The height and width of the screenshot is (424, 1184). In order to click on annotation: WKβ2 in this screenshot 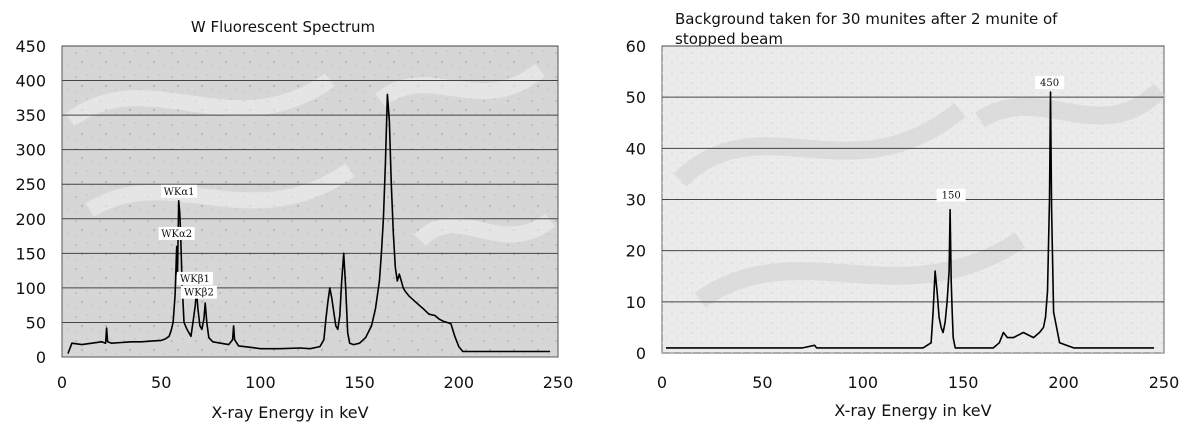, I will do `click(198, 292)`.